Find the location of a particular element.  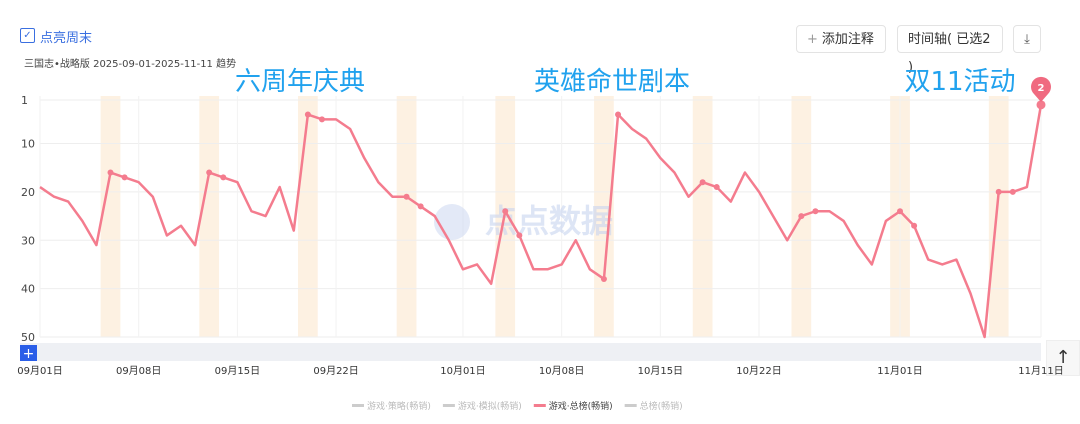

annotation: 英雄命世剧本 is located at coordinates (612, 82).